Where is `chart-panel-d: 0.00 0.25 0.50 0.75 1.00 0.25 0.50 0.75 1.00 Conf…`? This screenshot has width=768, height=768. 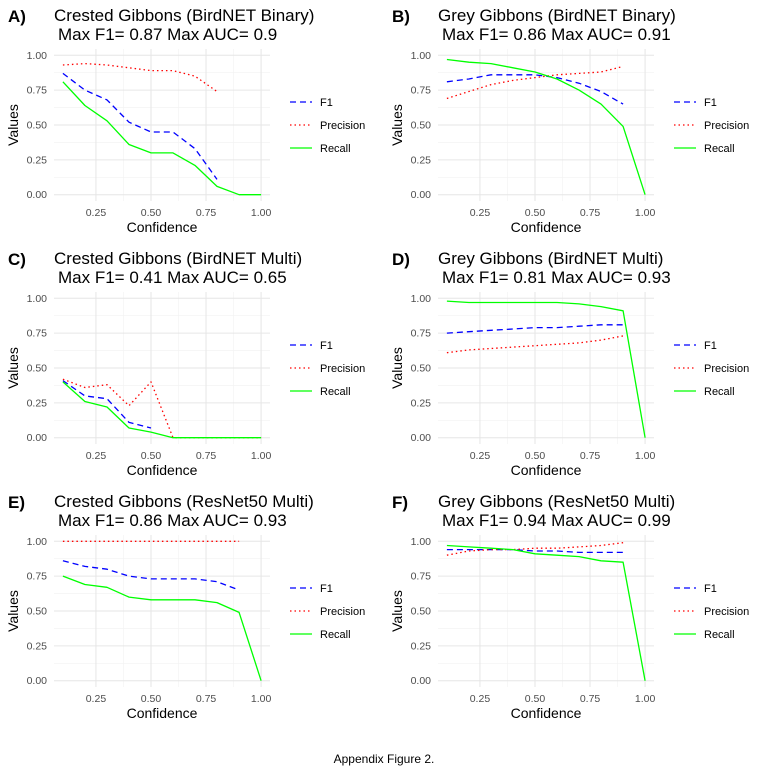 chart-panel-d: 0.00 0.25 0.50 0.75 1.00 0.25 0.50 0.75 1.00 Conf… is located at coordinates (569, 363).